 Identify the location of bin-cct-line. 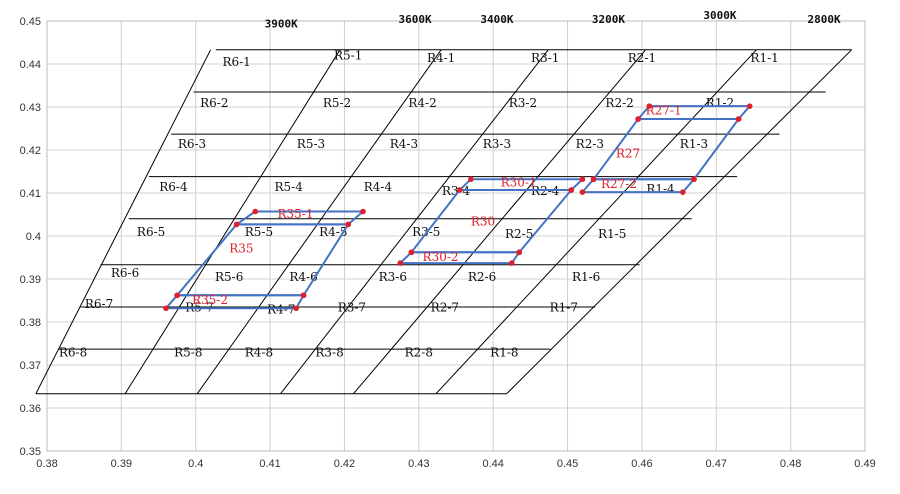
(123, 222).